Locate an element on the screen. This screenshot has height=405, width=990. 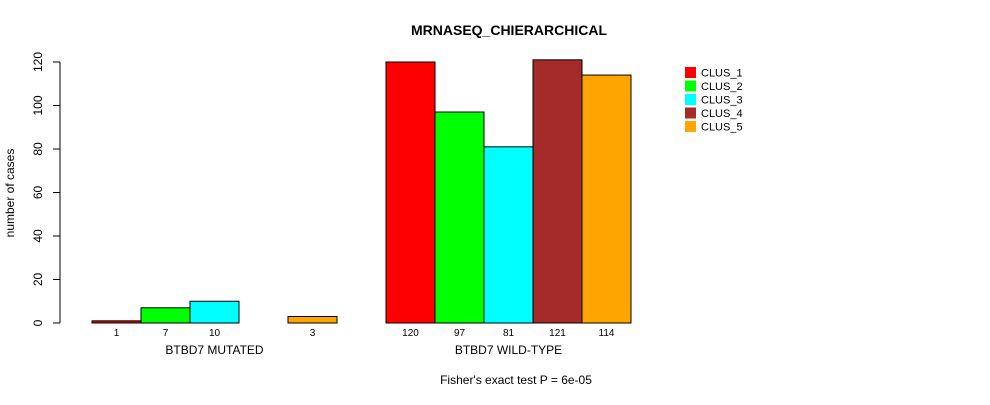
y-axis-label: number of cases is located at coordinates (10, 193).